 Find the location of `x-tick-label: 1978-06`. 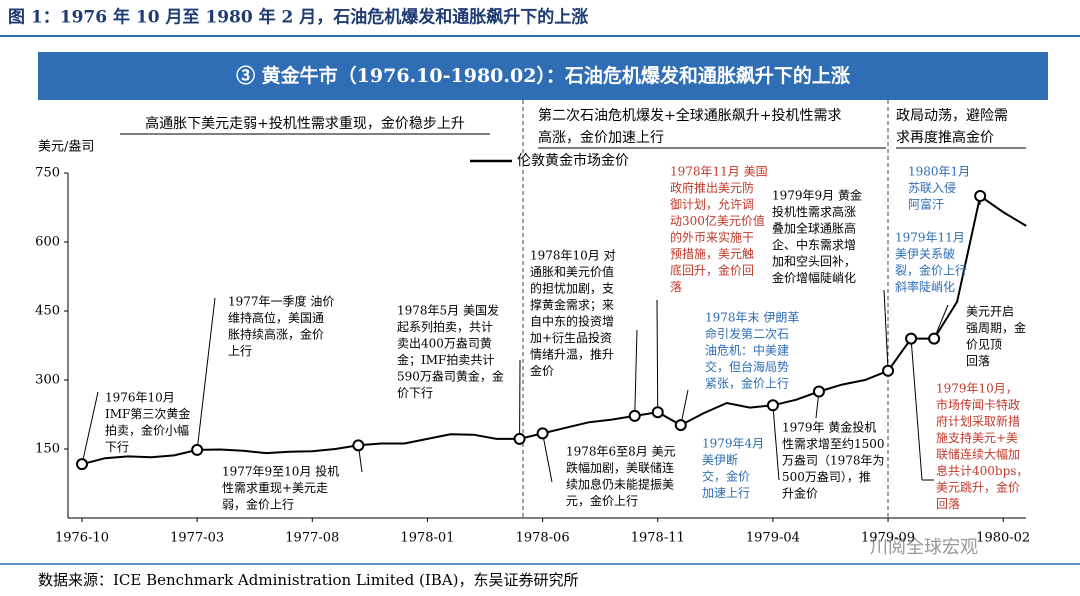

x-tick-label: 1978-06 is located at coordinates (543, 538).